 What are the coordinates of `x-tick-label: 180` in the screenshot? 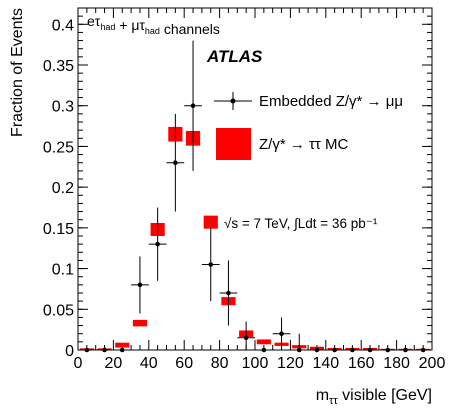 It's located at (396, 363).